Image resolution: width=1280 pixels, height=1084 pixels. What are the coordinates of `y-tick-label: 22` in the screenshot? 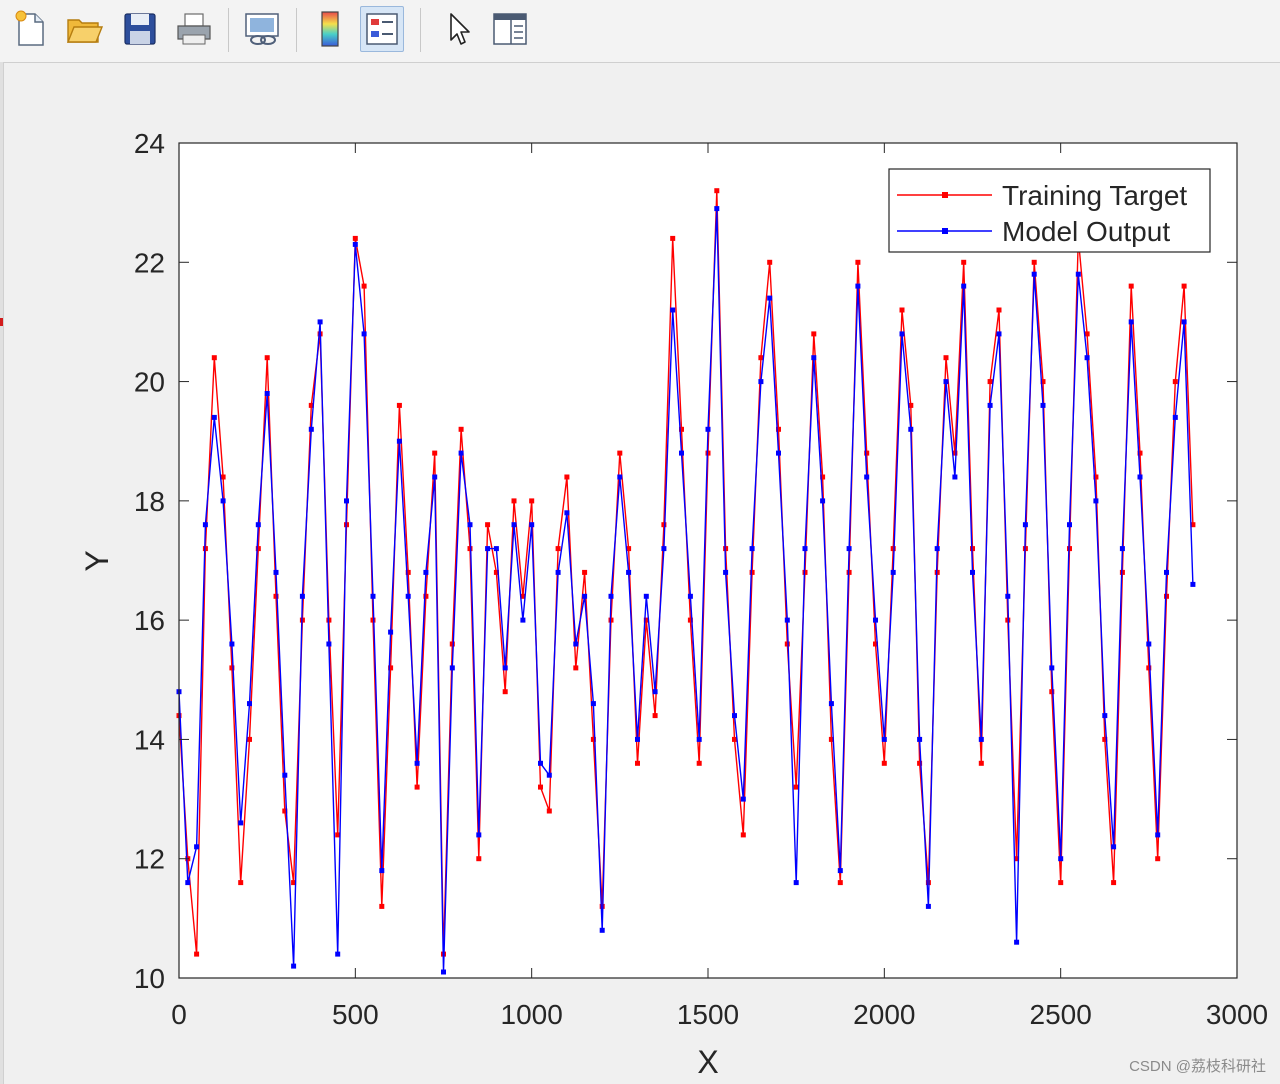 It's located at (149, 262).